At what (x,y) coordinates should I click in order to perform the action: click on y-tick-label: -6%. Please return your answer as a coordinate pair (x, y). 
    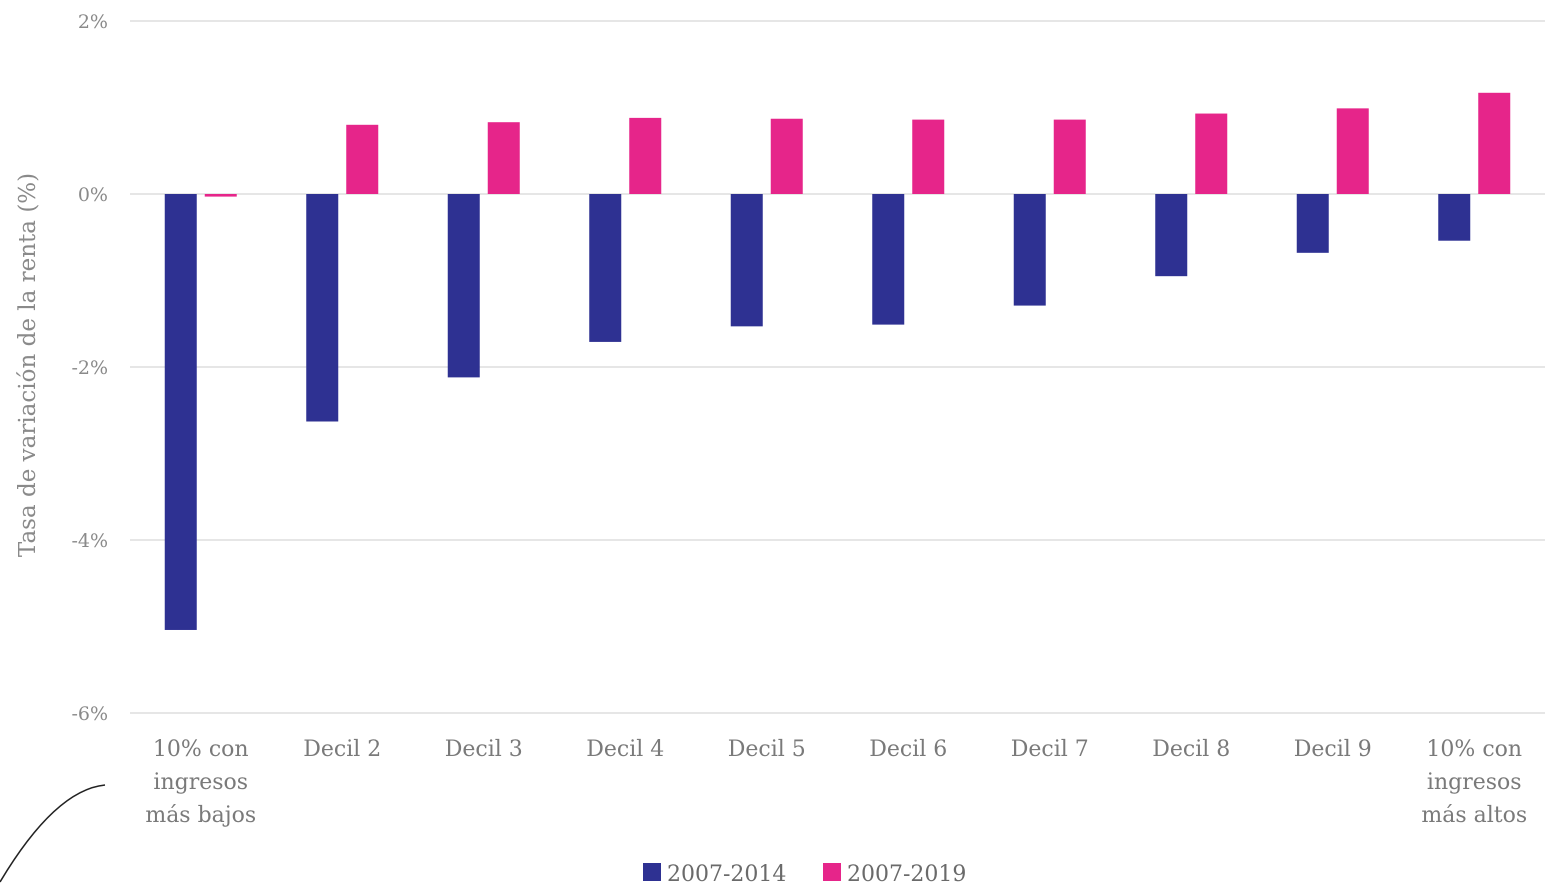
    Looking at the image, I should click on (89, 714).